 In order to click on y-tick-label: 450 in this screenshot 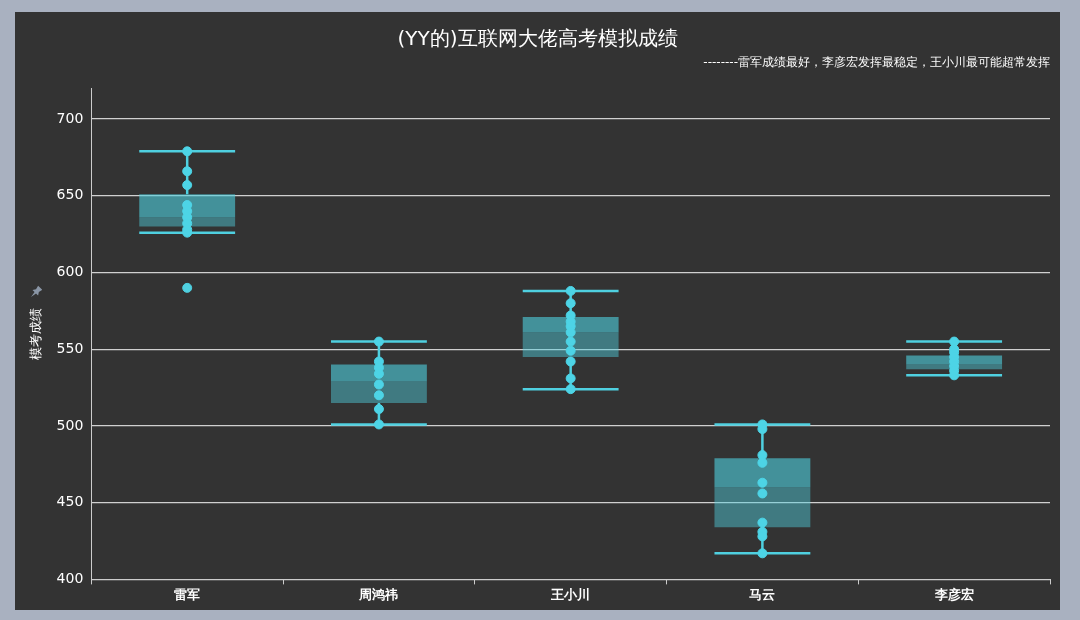, I will do `click(70, 501)`.